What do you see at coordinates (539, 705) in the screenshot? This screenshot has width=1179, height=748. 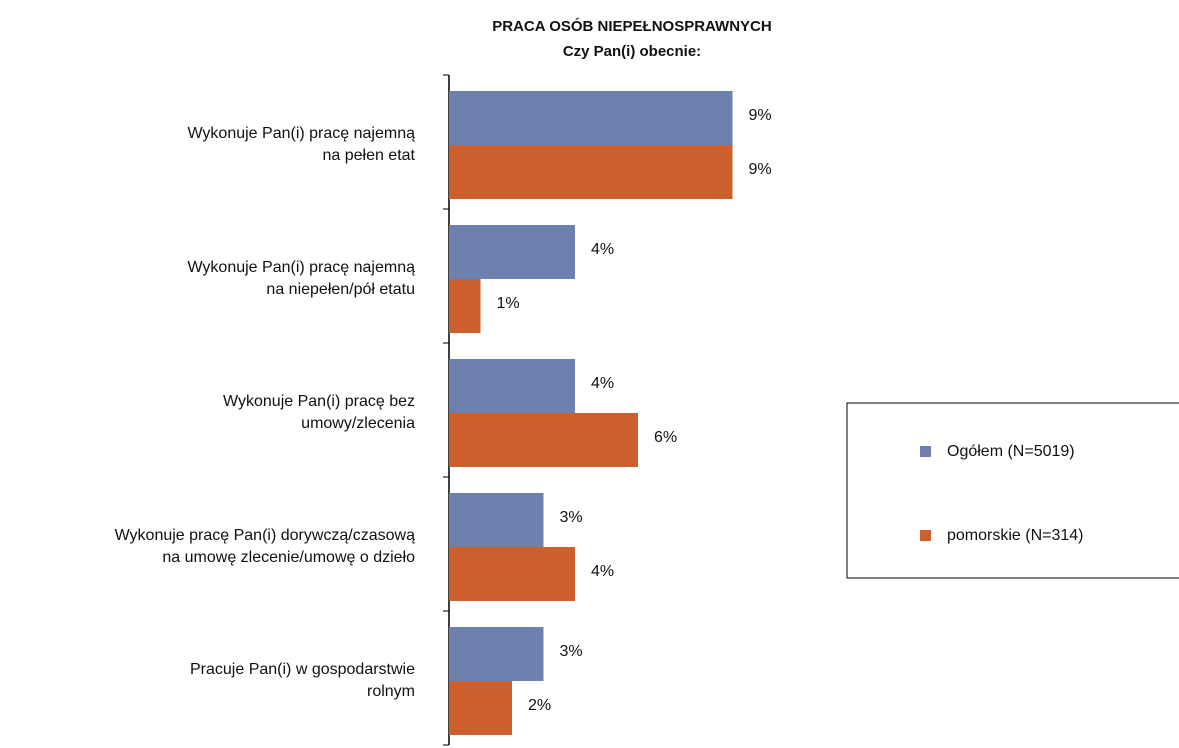 I see `data-label: 2%` at bounding box center [539, 705].